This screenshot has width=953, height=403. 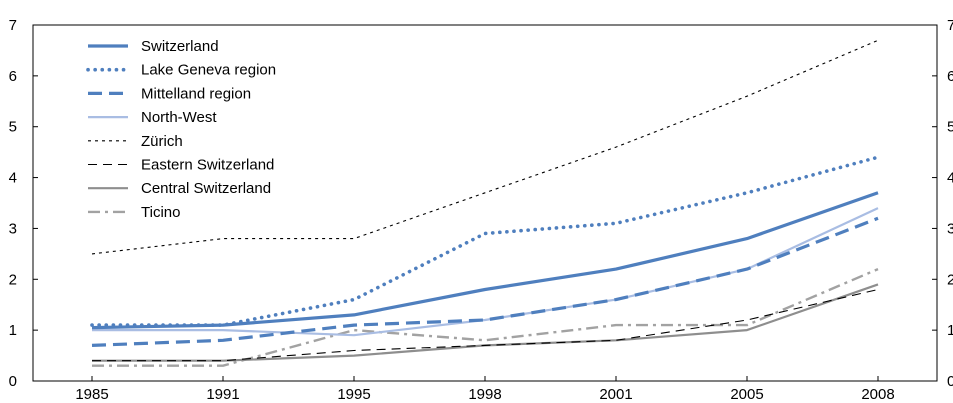 I want to click on y-tick-label-right: 3, so click(x=950, y=228).